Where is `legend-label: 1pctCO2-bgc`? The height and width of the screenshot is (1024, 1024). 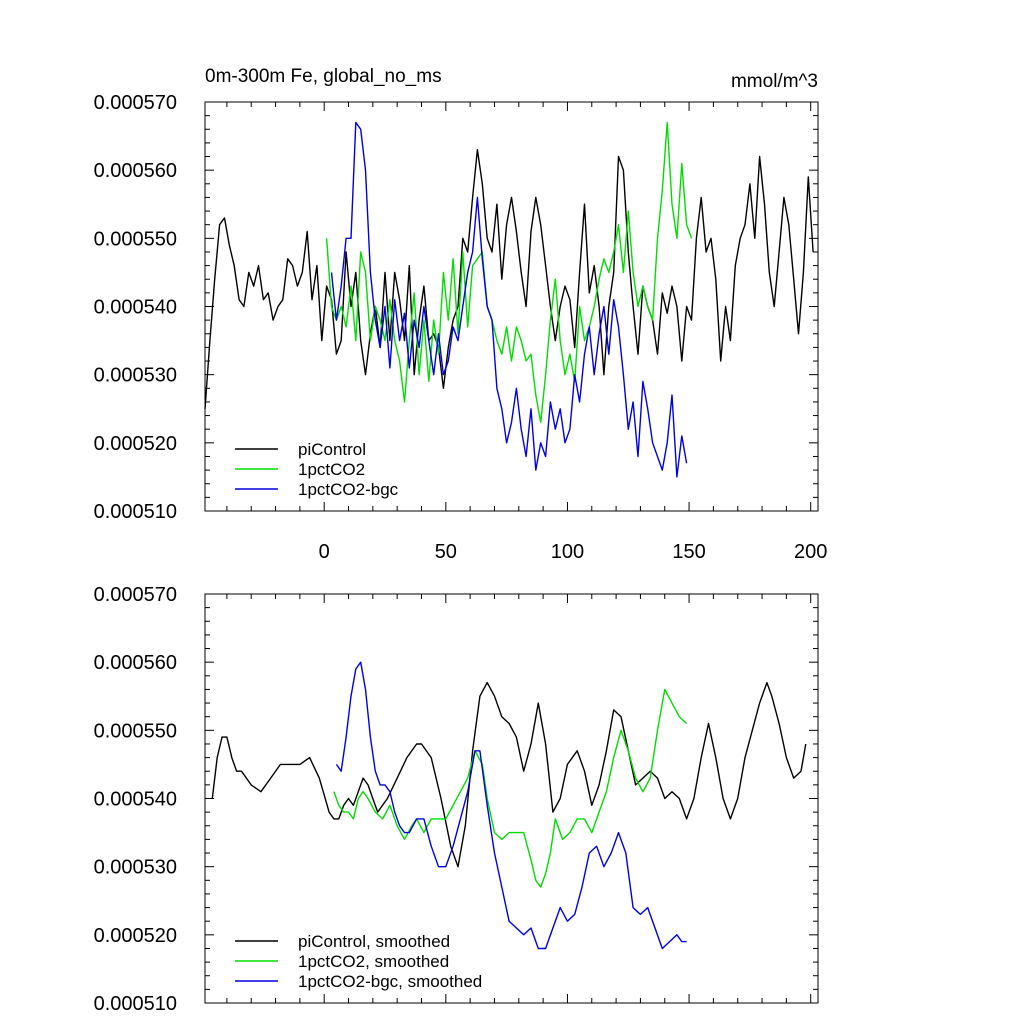
legend-label: 1pctCO2-bgc is located at coordinates (348, 489).